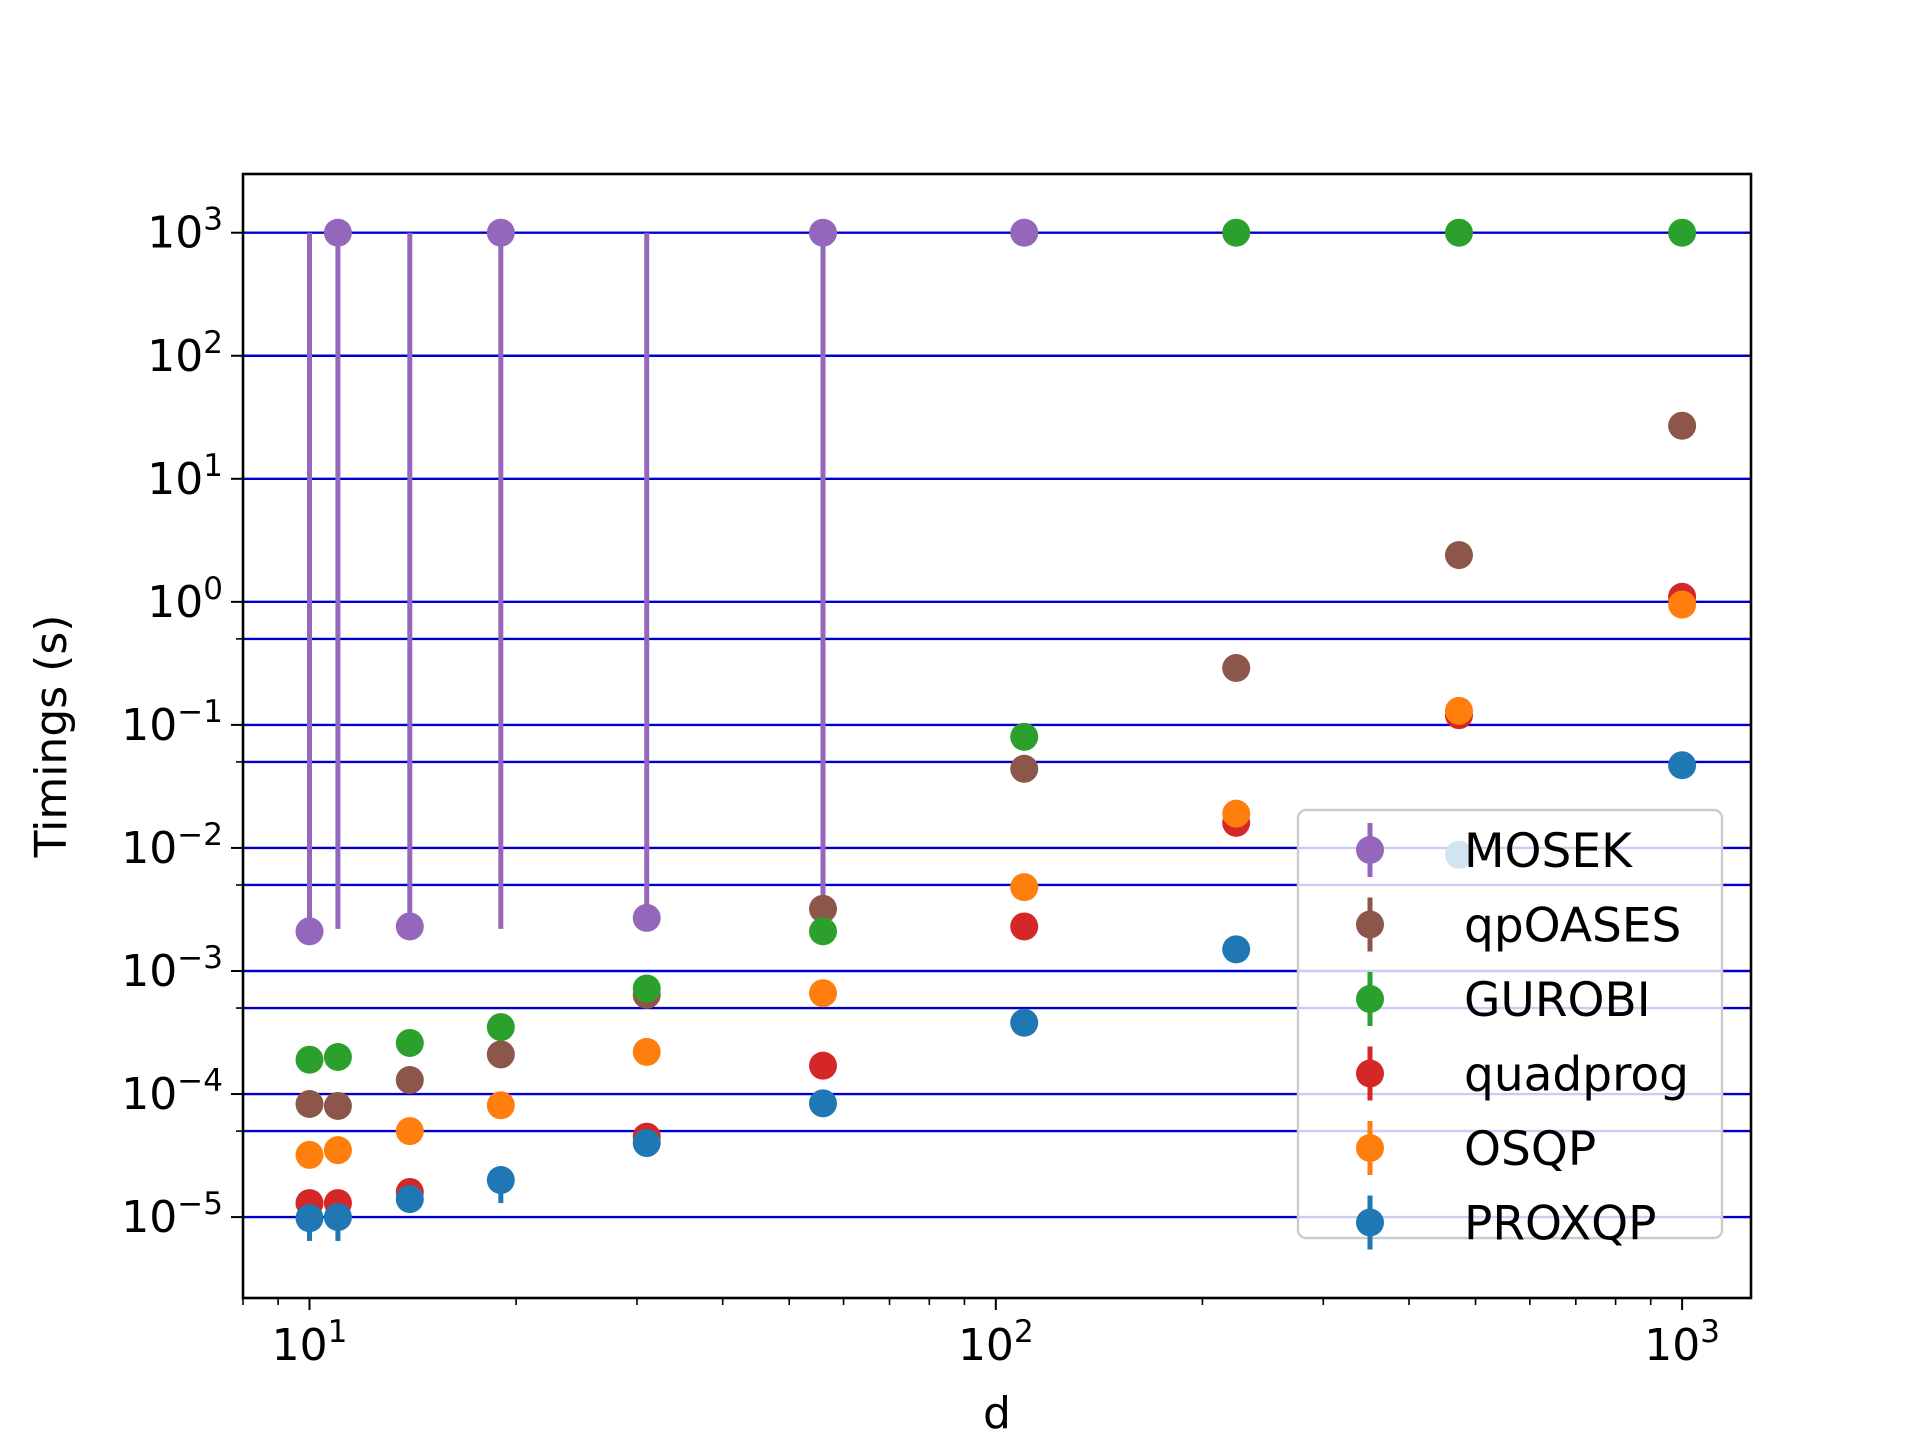  Describe the element at coordinates (185, 353) in the screenshot. I see `y-tick-label: 10²` at that location.